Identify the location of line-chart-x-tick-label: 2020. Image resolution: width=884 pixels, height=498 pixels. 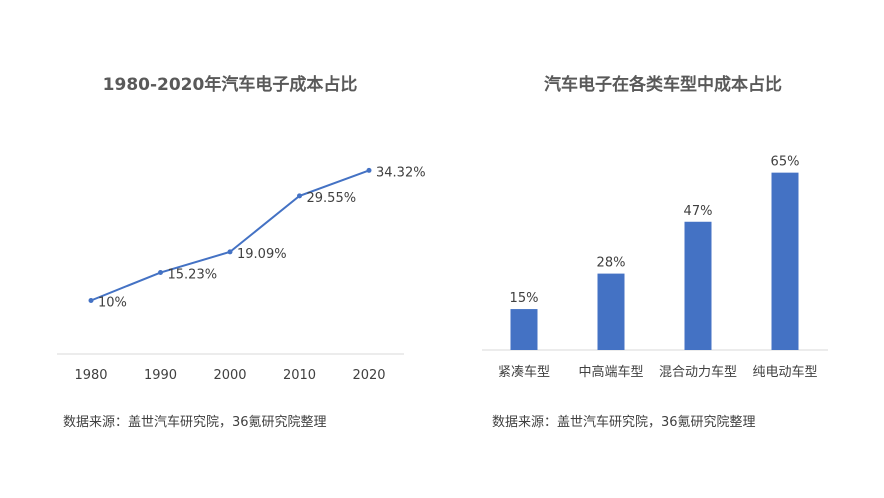
(368, 375).